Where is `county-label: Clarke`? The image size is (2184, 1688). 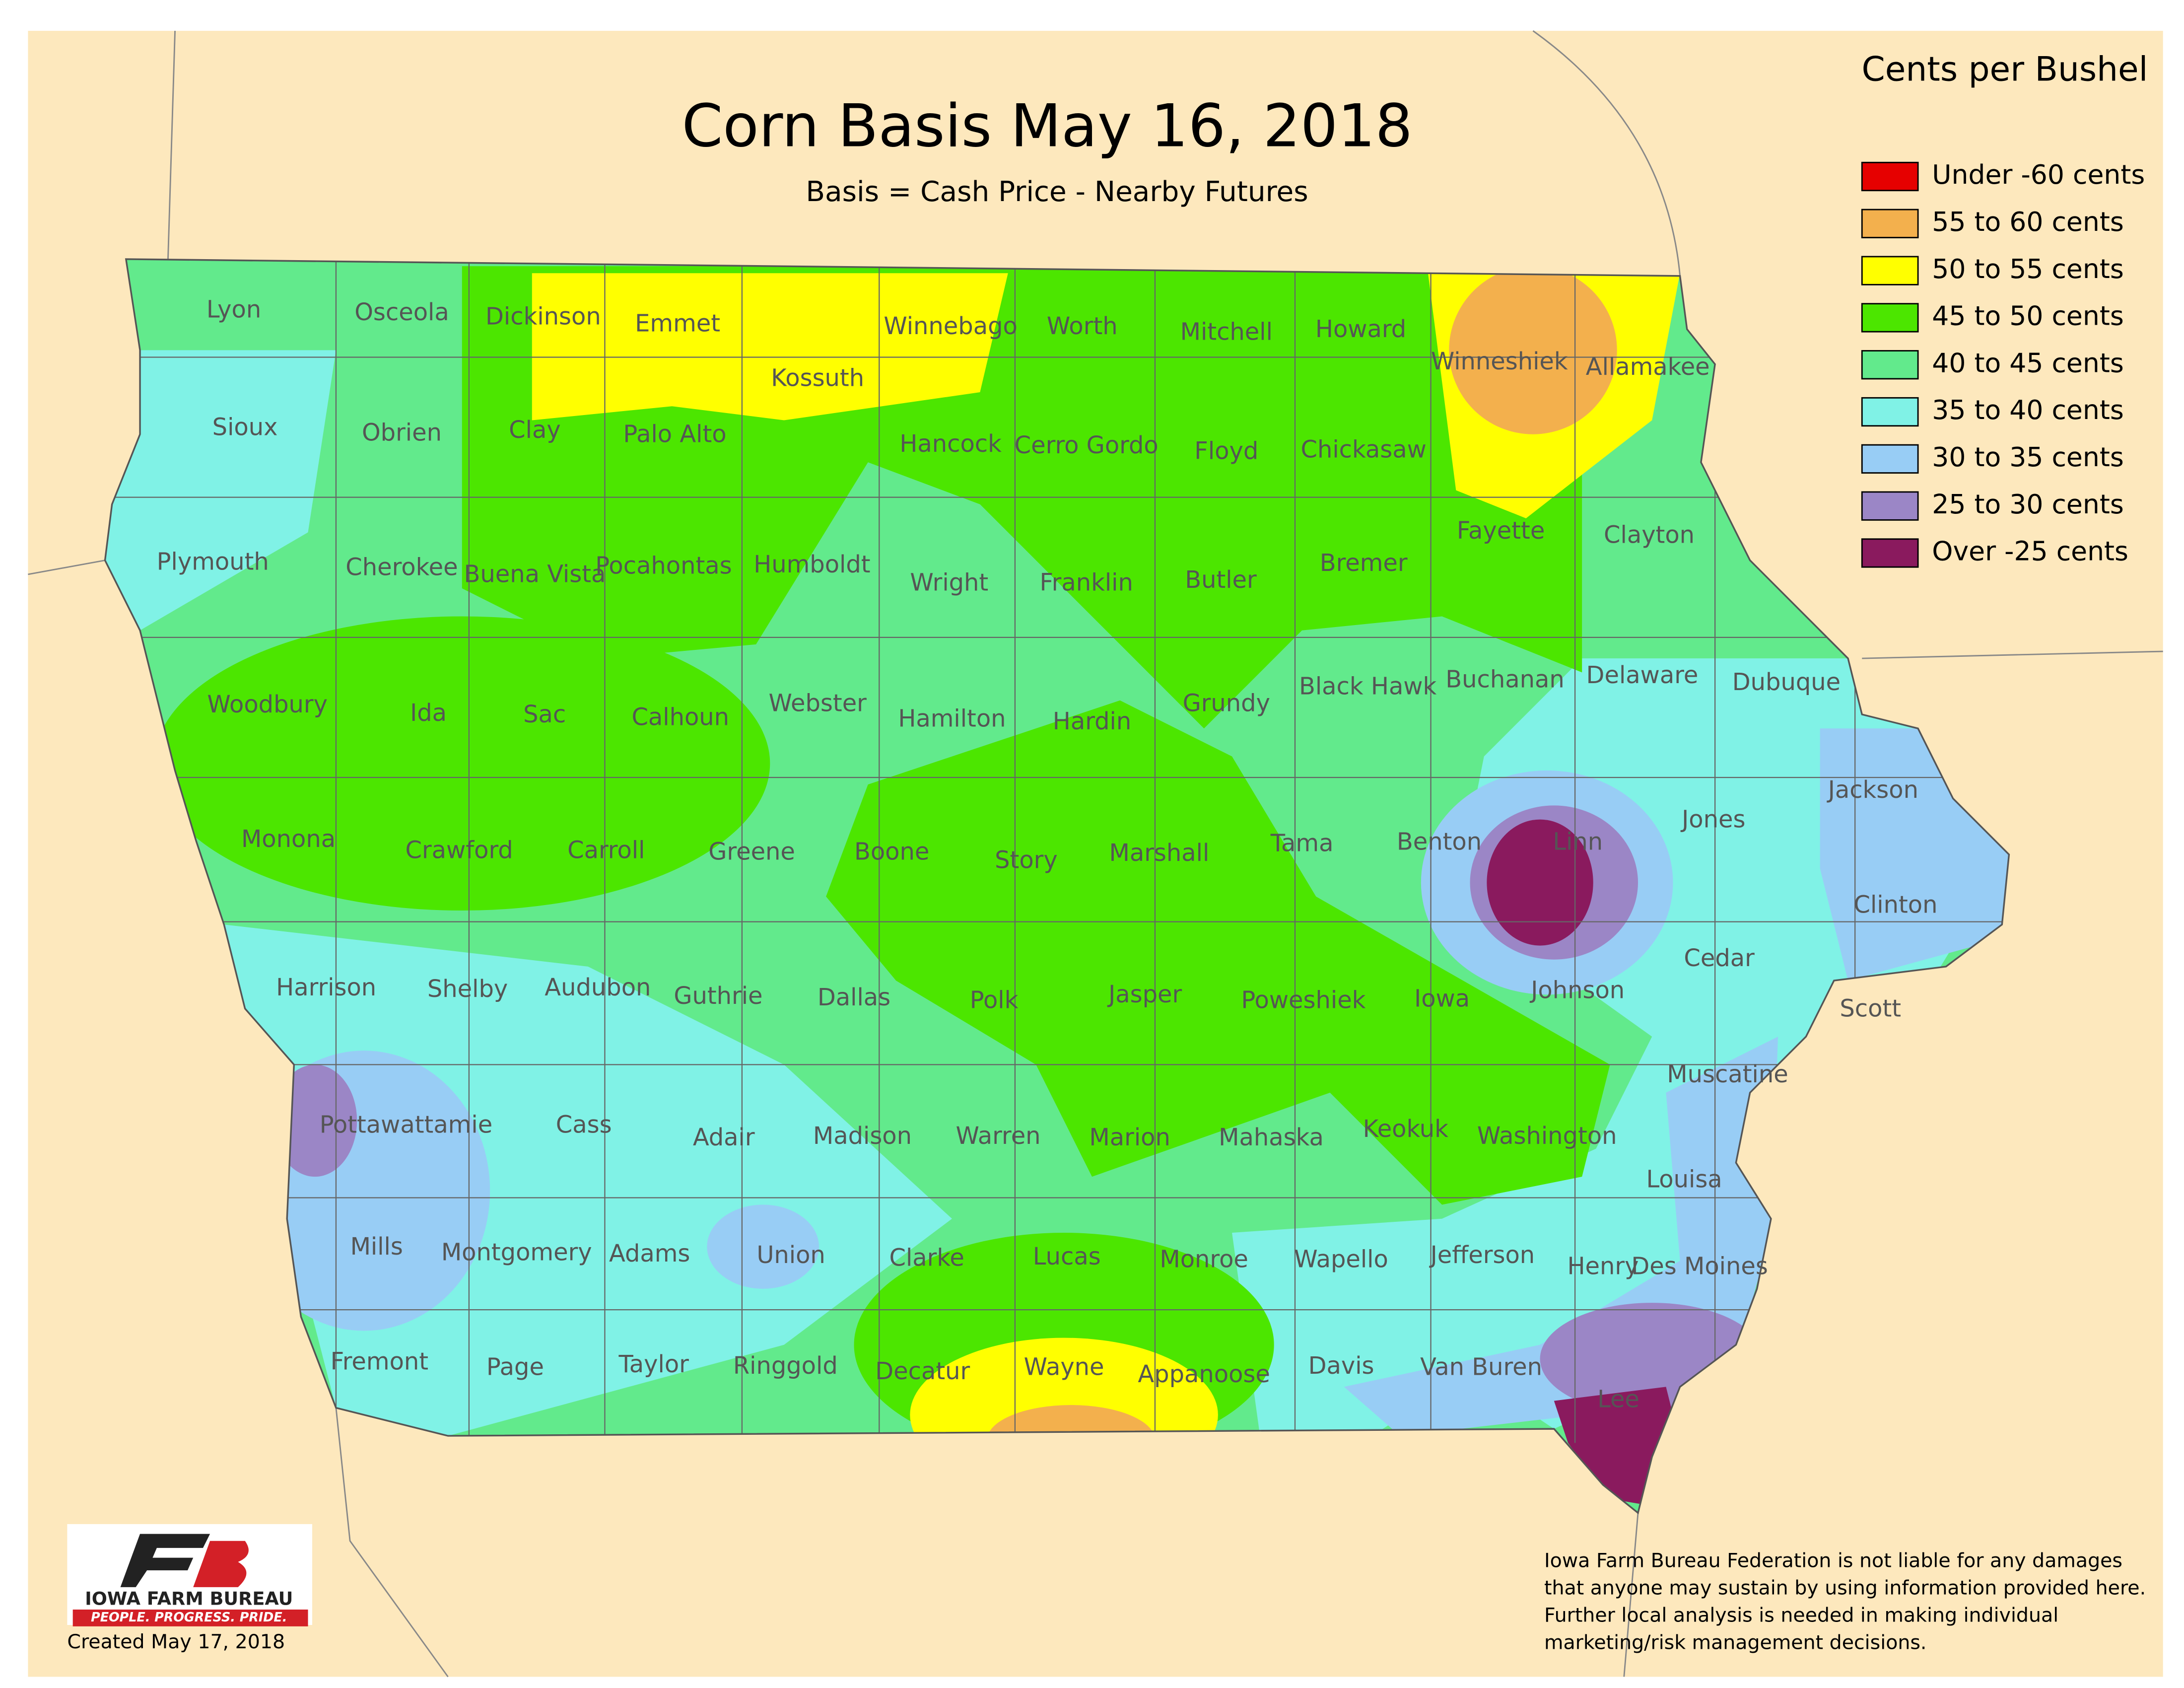 county-label: Clarke is located at coordinates (926, 1258).